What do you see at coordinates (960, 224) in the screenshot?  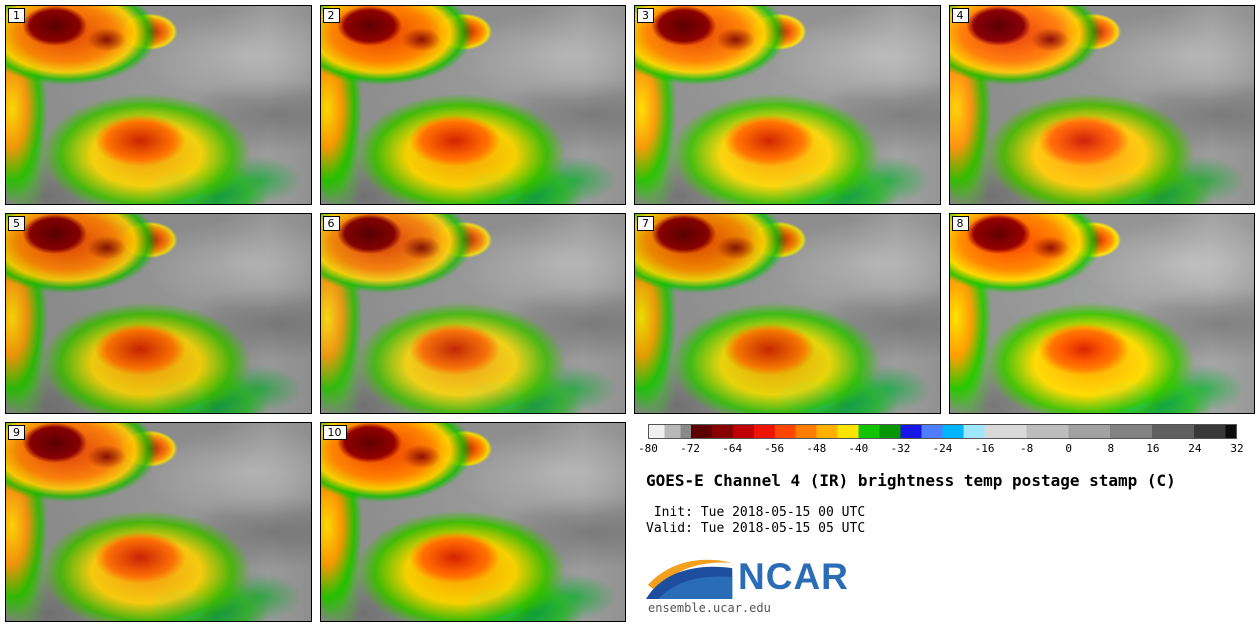 I see `member-number-label: 8` at bounding box center [960, 224].